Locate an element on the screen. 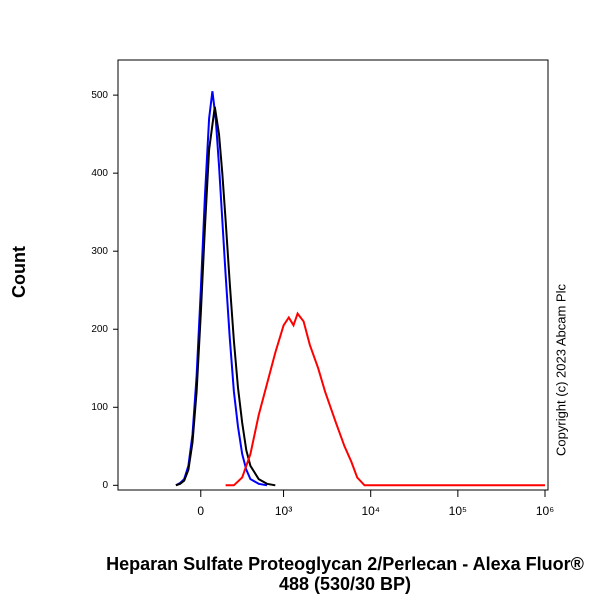  y-axis-label: Count is located at coordinates (19, 272).